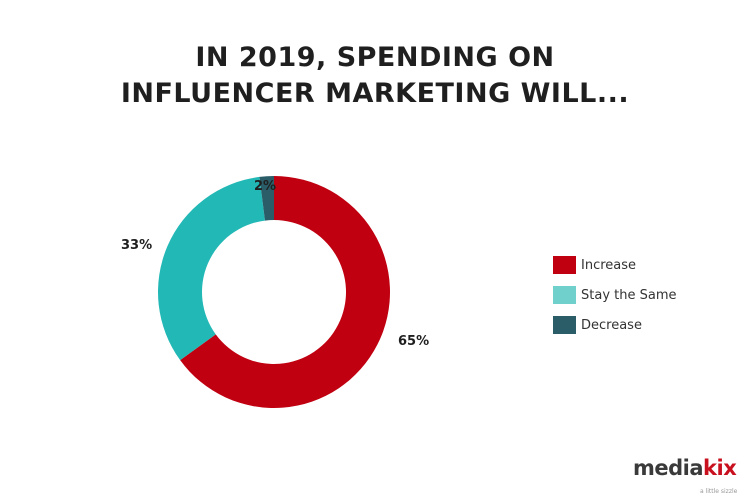 The height and width of the screenshot is (500, 750). Describe the element at coordinates (266, 198) in the screenshot. I see `slice-decrease` at that location.